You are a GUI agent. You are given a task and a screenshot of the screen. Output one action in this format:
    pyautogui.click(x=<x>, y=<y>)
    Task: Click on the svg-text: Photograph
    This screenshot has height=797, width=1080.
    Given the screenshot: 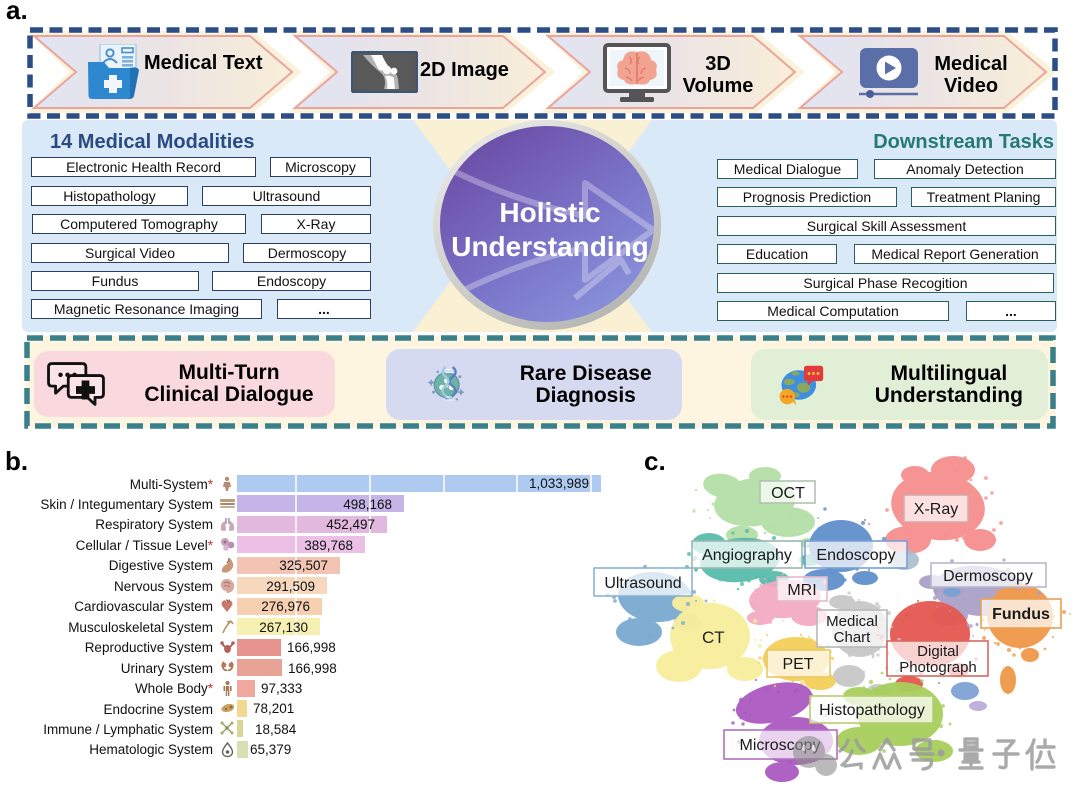 What is the action you would take?
    pyautogui.click(x=938, y=667)
    